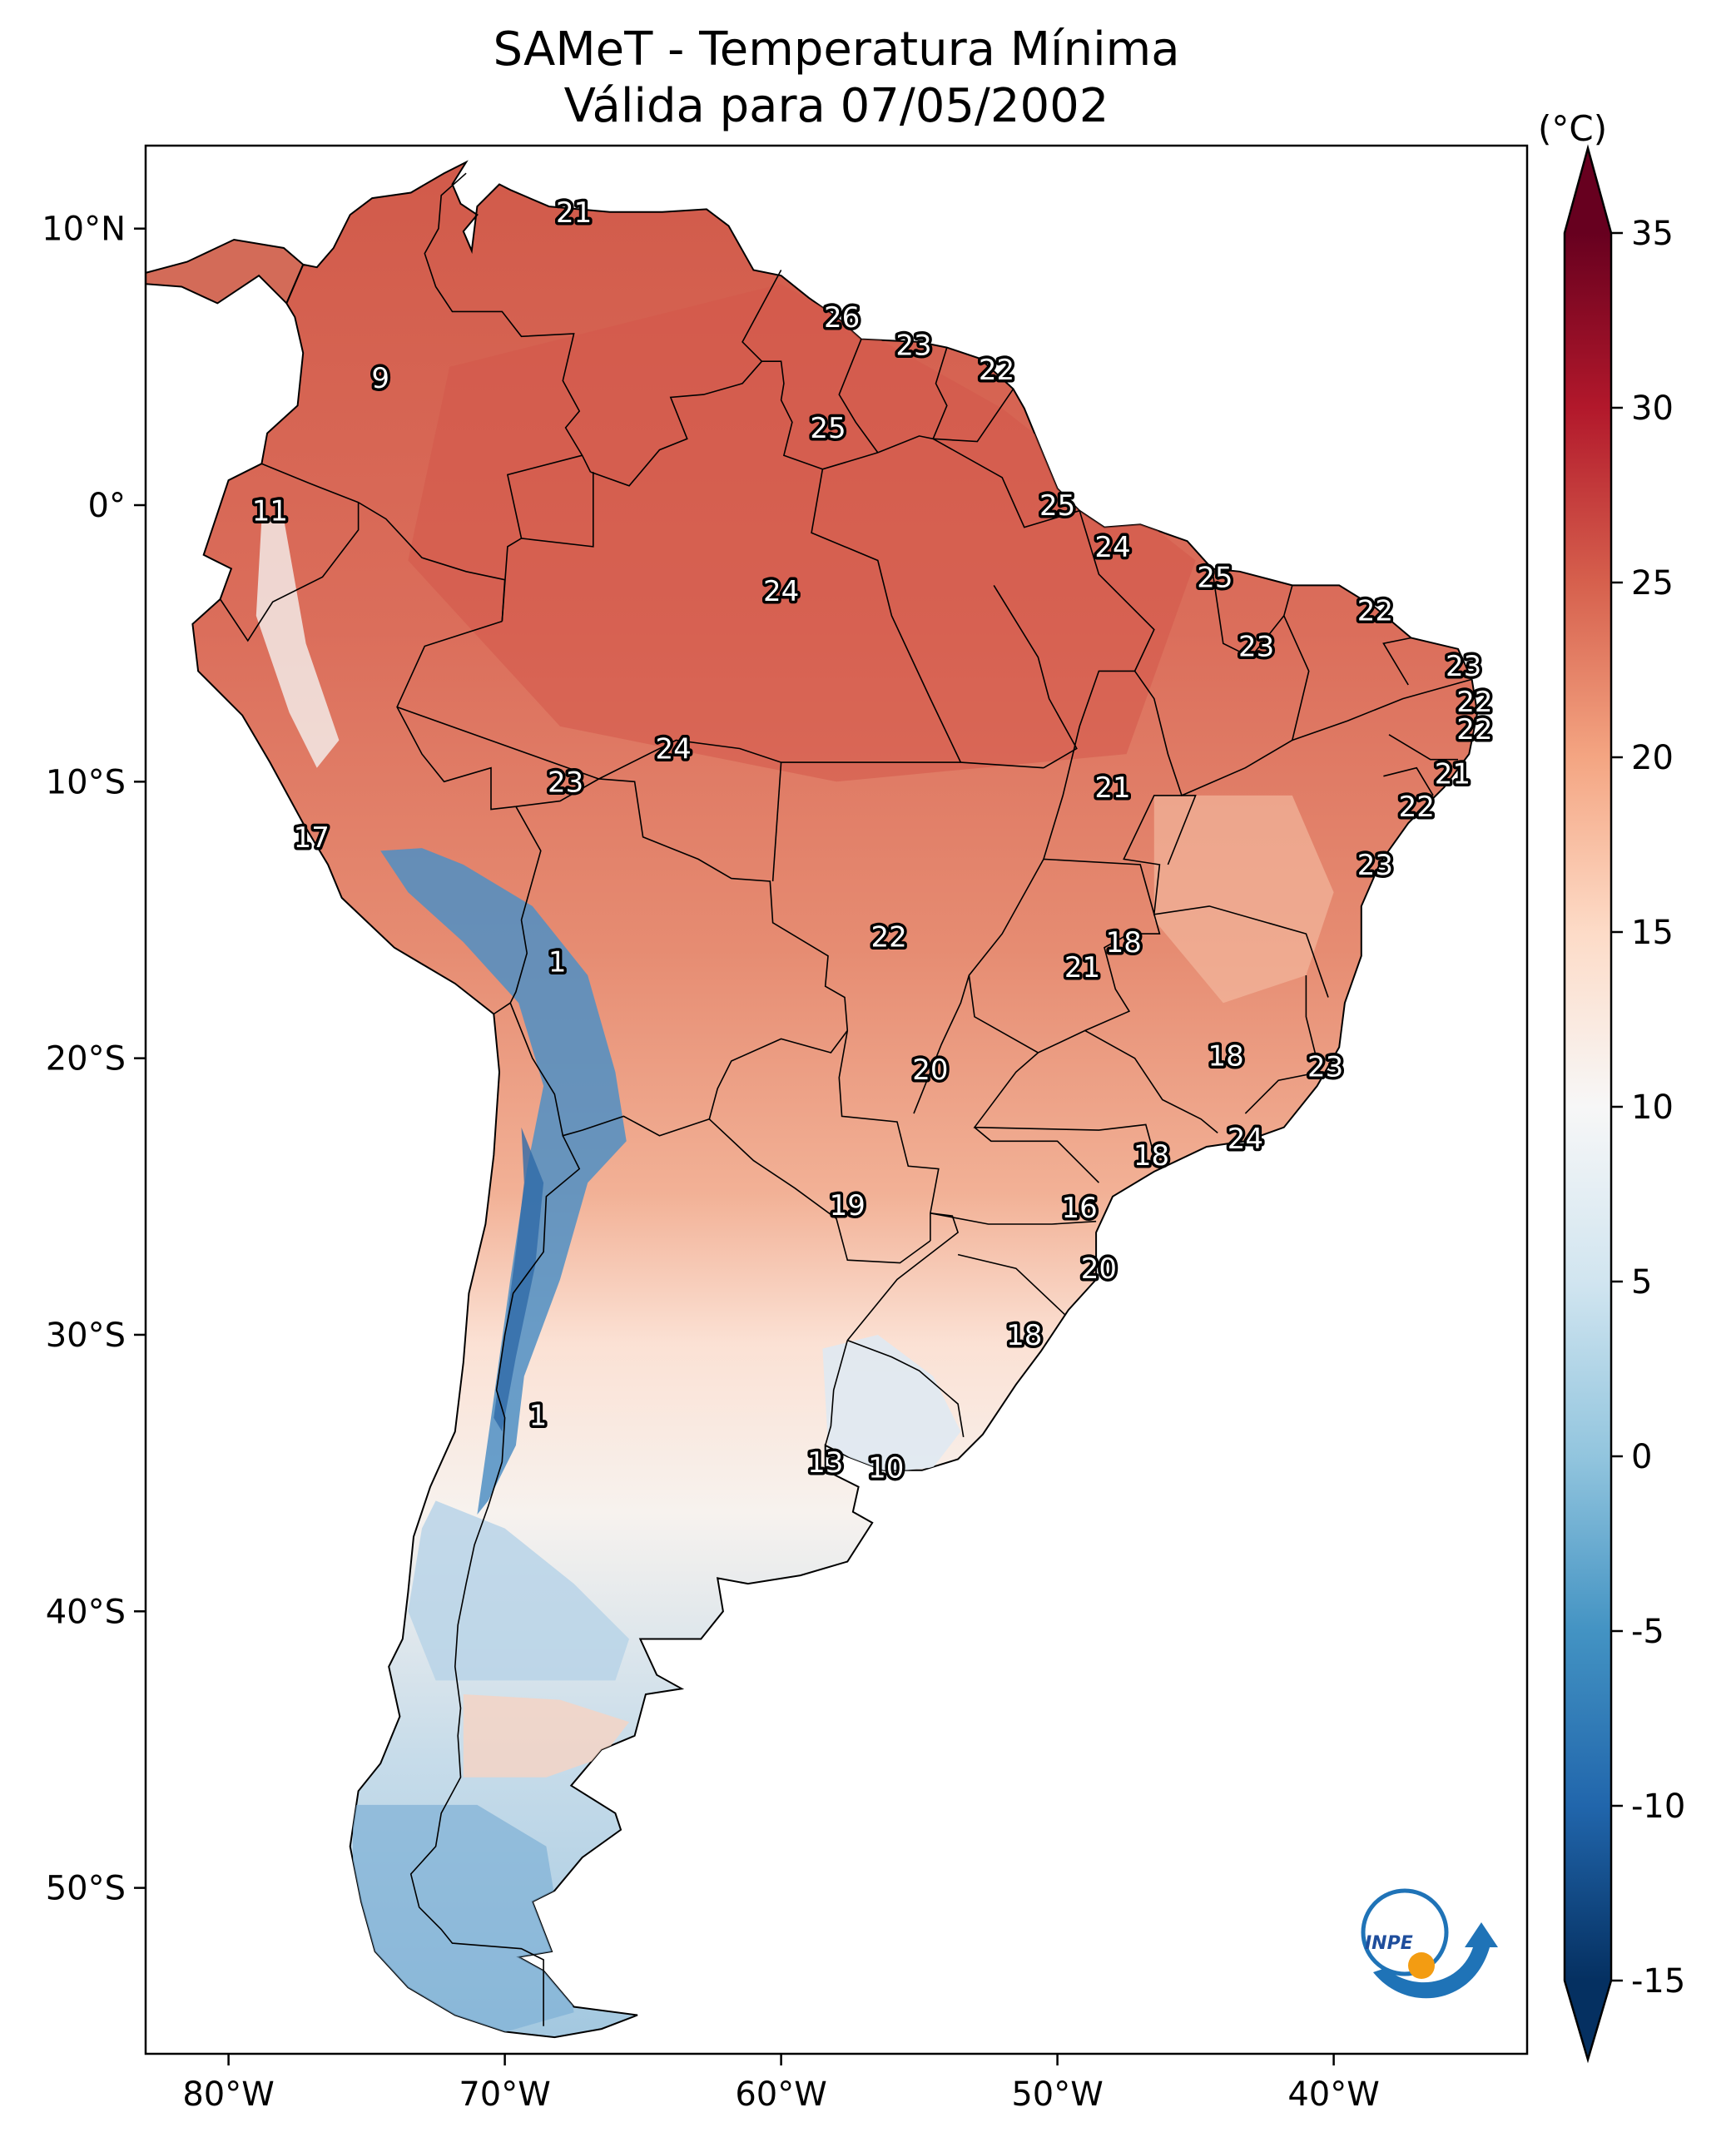  What do you see at coordinates (1389, 1943) in the screenshot?
I see `logo-text: INPE` at bounding box center [1389, 1943].